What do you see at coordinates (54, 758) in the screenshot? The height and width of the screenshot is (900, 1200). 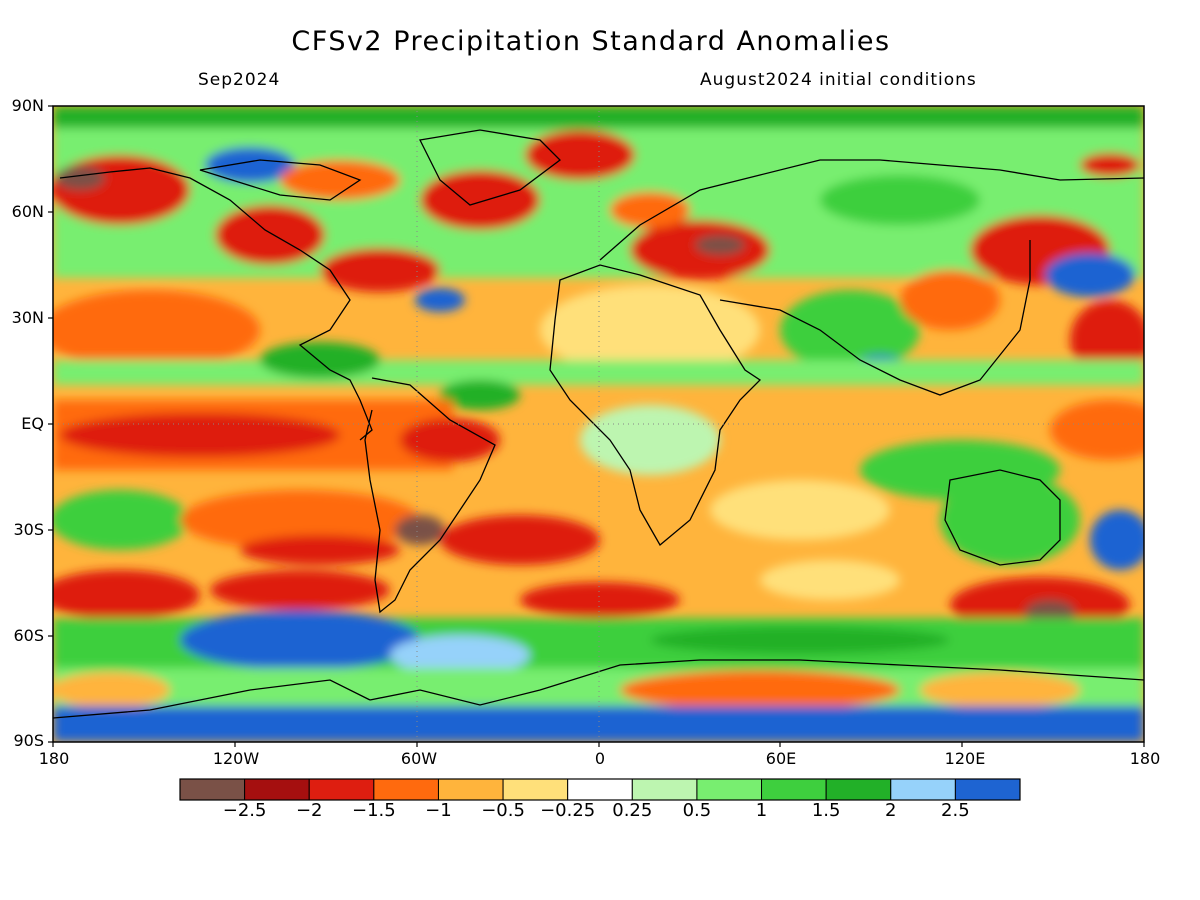 I see `lon-label-180w: 180` at bounding box center [54, 758].